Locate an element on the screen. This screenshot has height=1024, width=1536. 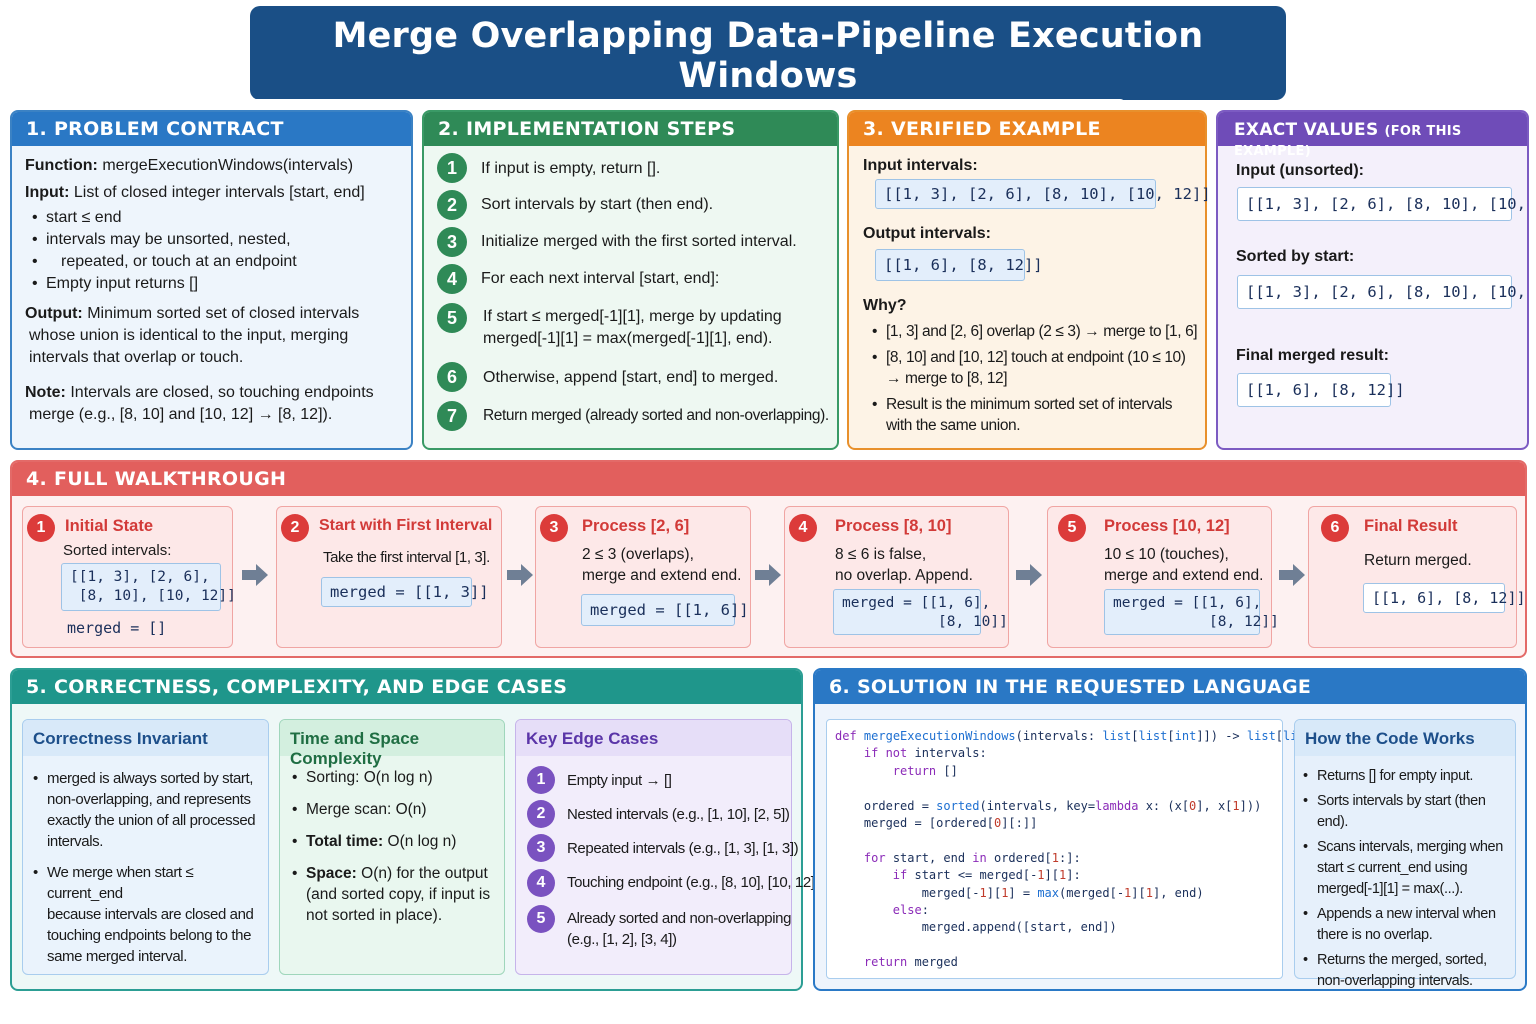
complexity-merge-scan: Merge scan: O(n) is located at coordinates (396, 809).